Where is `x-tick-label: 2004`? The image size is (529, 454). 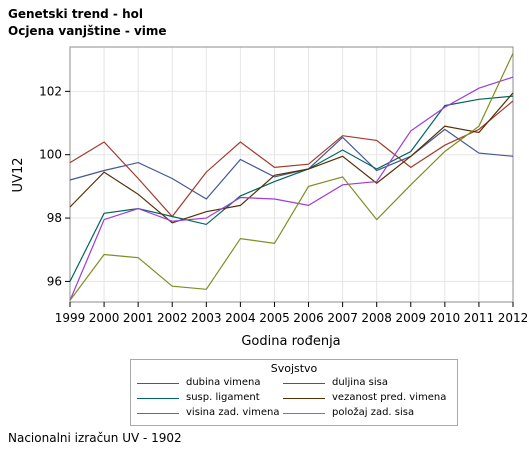 x-tick-label: 2004 is located at coordinates (240, 318).